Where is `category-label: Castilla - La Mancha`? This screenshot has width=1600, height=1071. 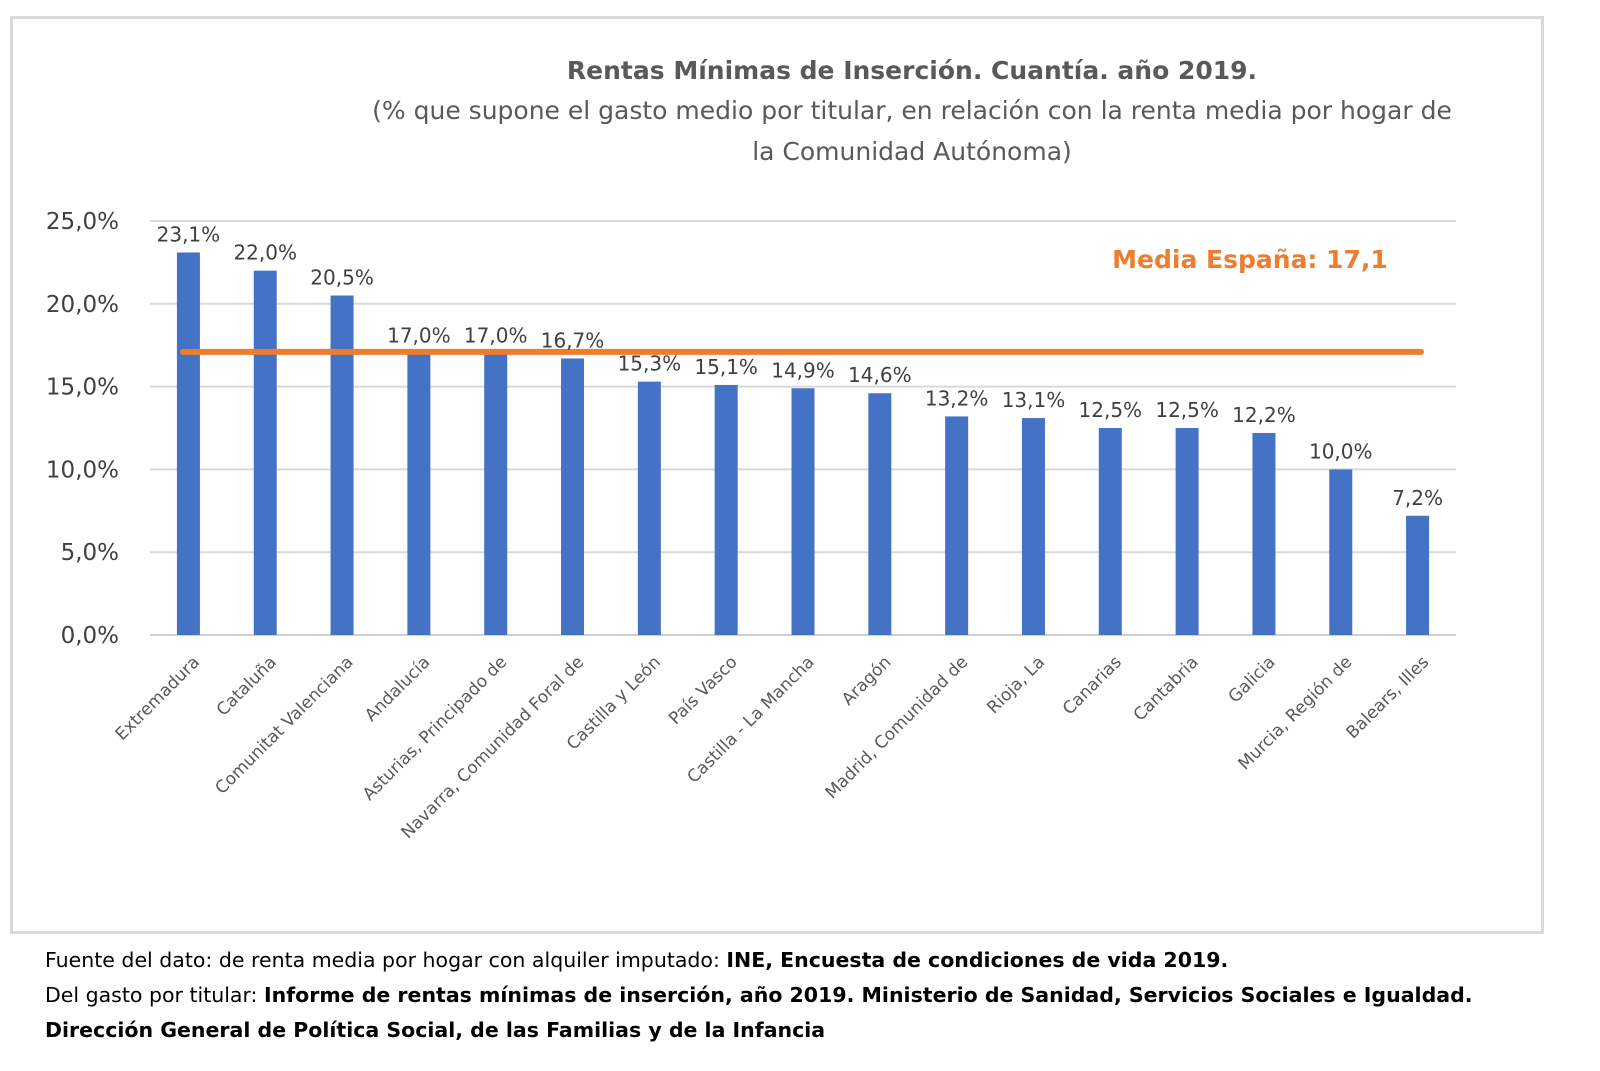 category-label: Castilla - La Mancha is located at coordinates (750, 719).